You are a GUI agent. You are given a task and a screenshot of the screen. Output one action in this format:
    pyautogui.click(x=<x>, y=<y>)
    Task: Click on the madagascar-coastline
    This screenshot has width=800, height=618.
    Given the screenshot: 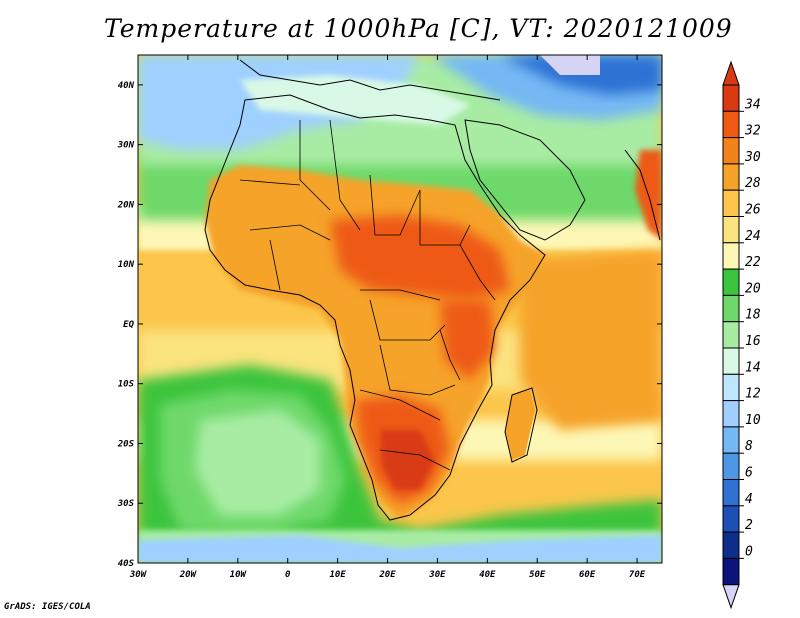 What is the action you would take?
    pyautogui.click(x=521, y=425)
    